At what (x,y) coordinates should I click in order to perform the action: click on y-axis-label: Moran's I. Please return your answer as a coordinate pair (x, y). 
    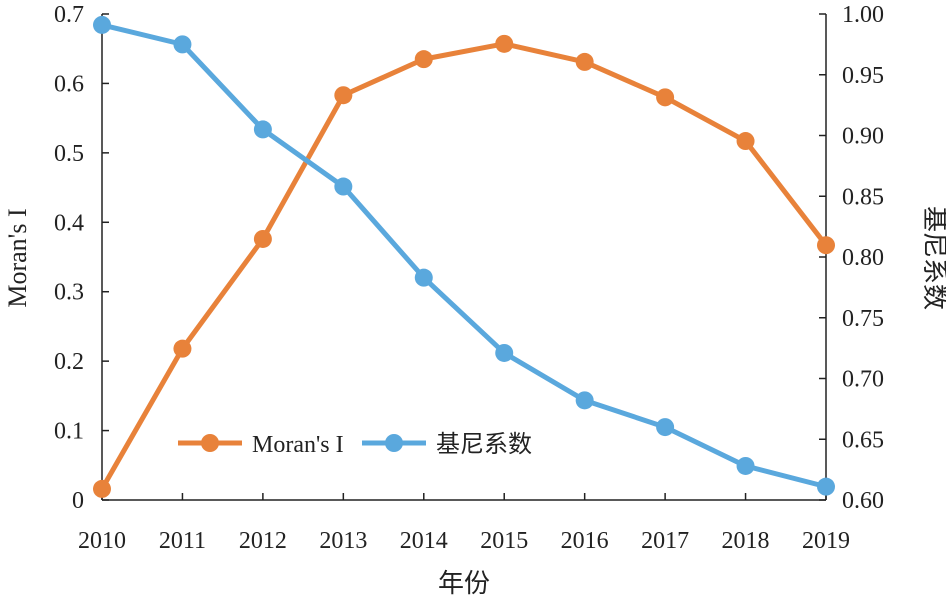
    Looking at the image, I should click on (17, 257).